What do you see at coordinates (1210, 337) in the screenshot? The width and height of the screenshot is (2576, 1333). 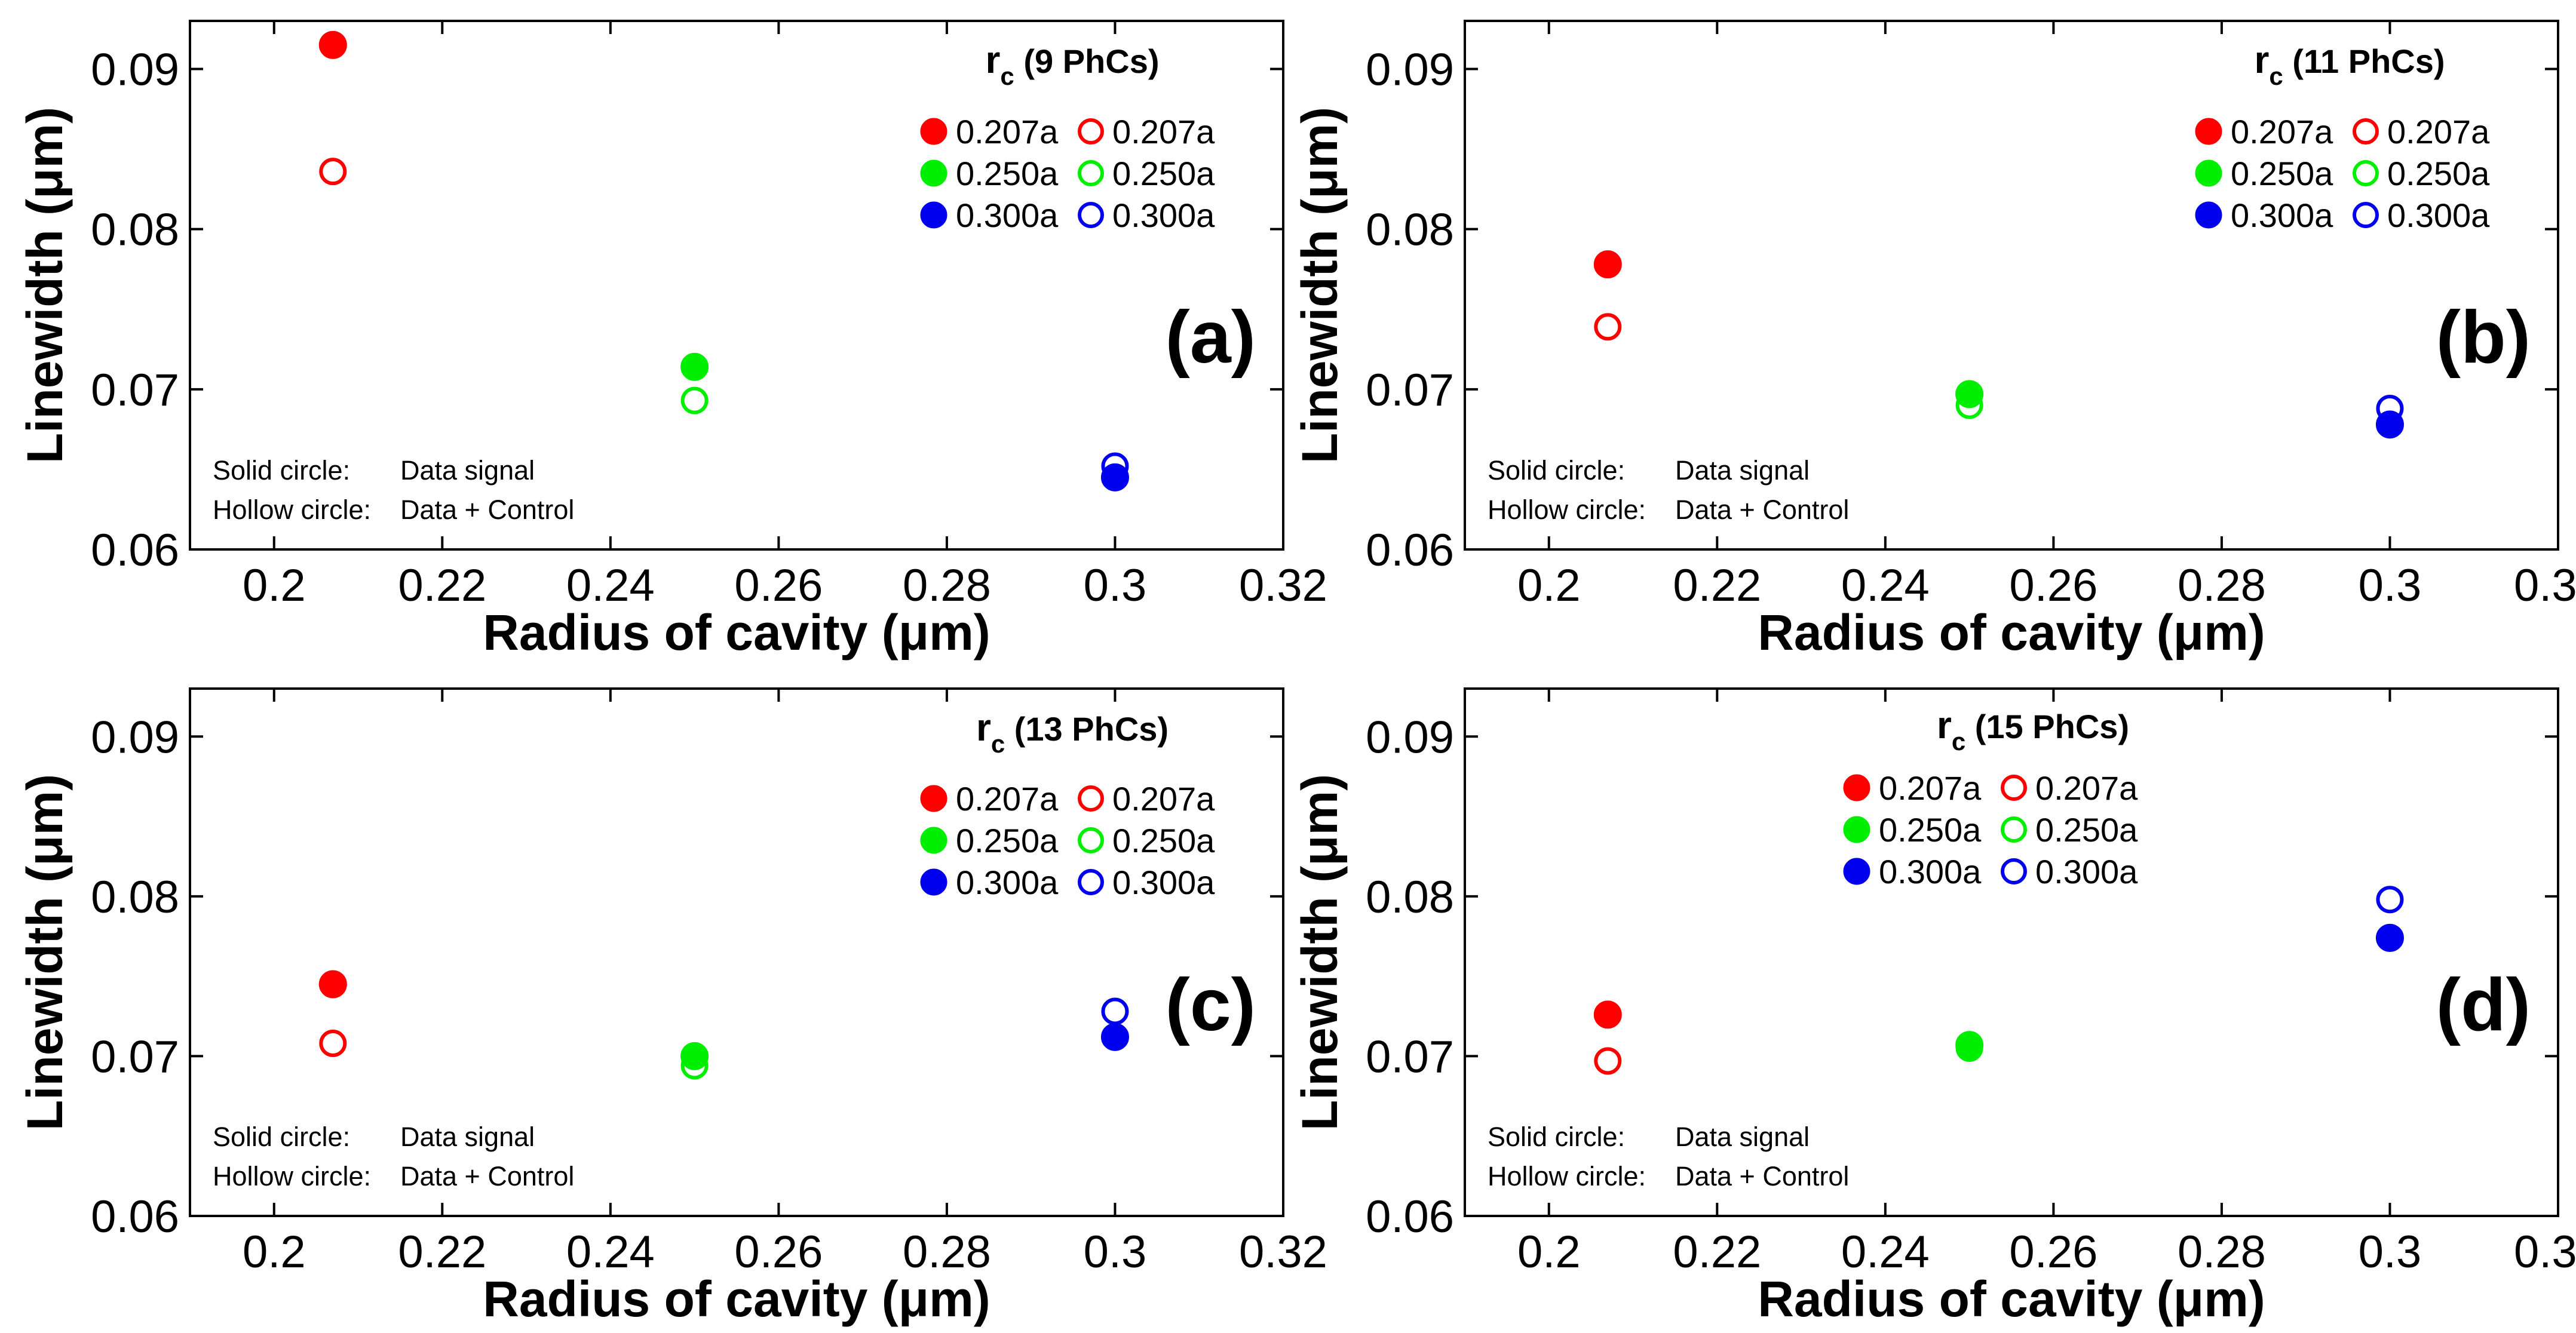 I see `panel-label: (a)` at bounding box center [1210, 337].